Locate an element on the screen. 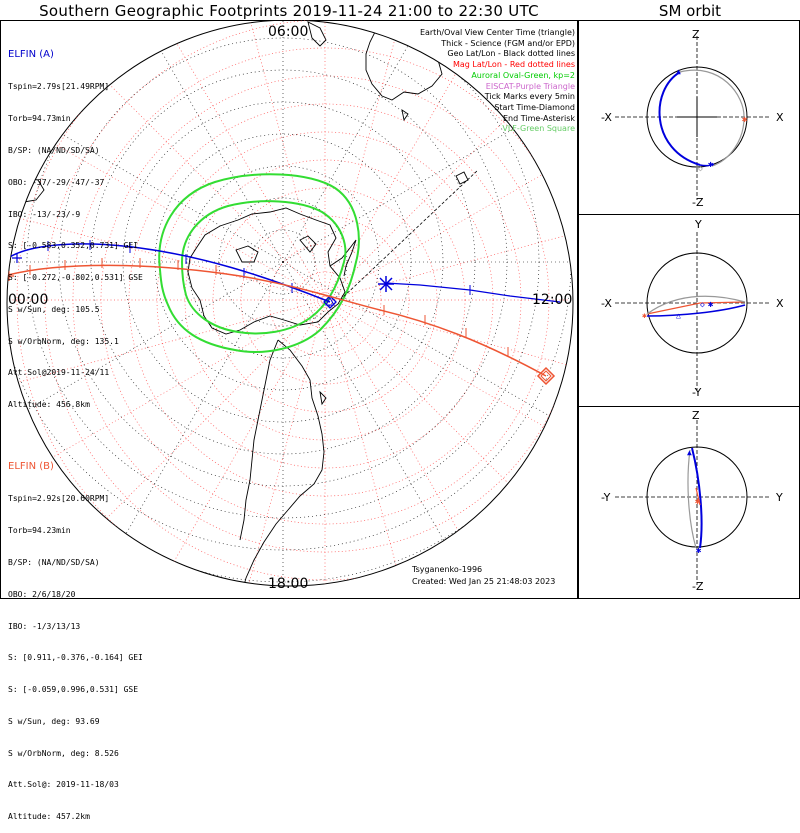 The image size is (800, 833). elfin-b-line: Tspin=2.92s[20.60RPM] is located at coordinates (59, 499).